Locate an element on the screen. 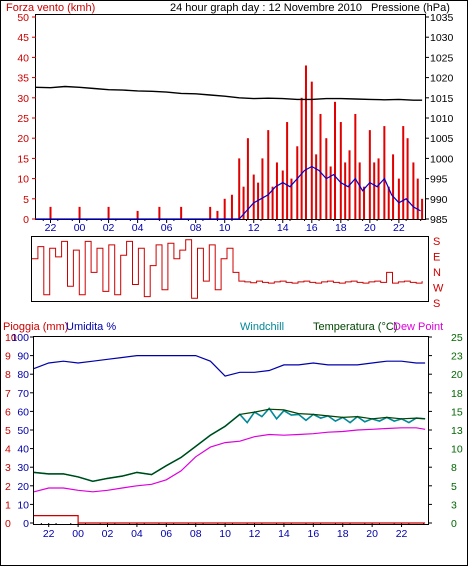  humidity-y-tick-label: 20 is located at coordinates (23, 487).